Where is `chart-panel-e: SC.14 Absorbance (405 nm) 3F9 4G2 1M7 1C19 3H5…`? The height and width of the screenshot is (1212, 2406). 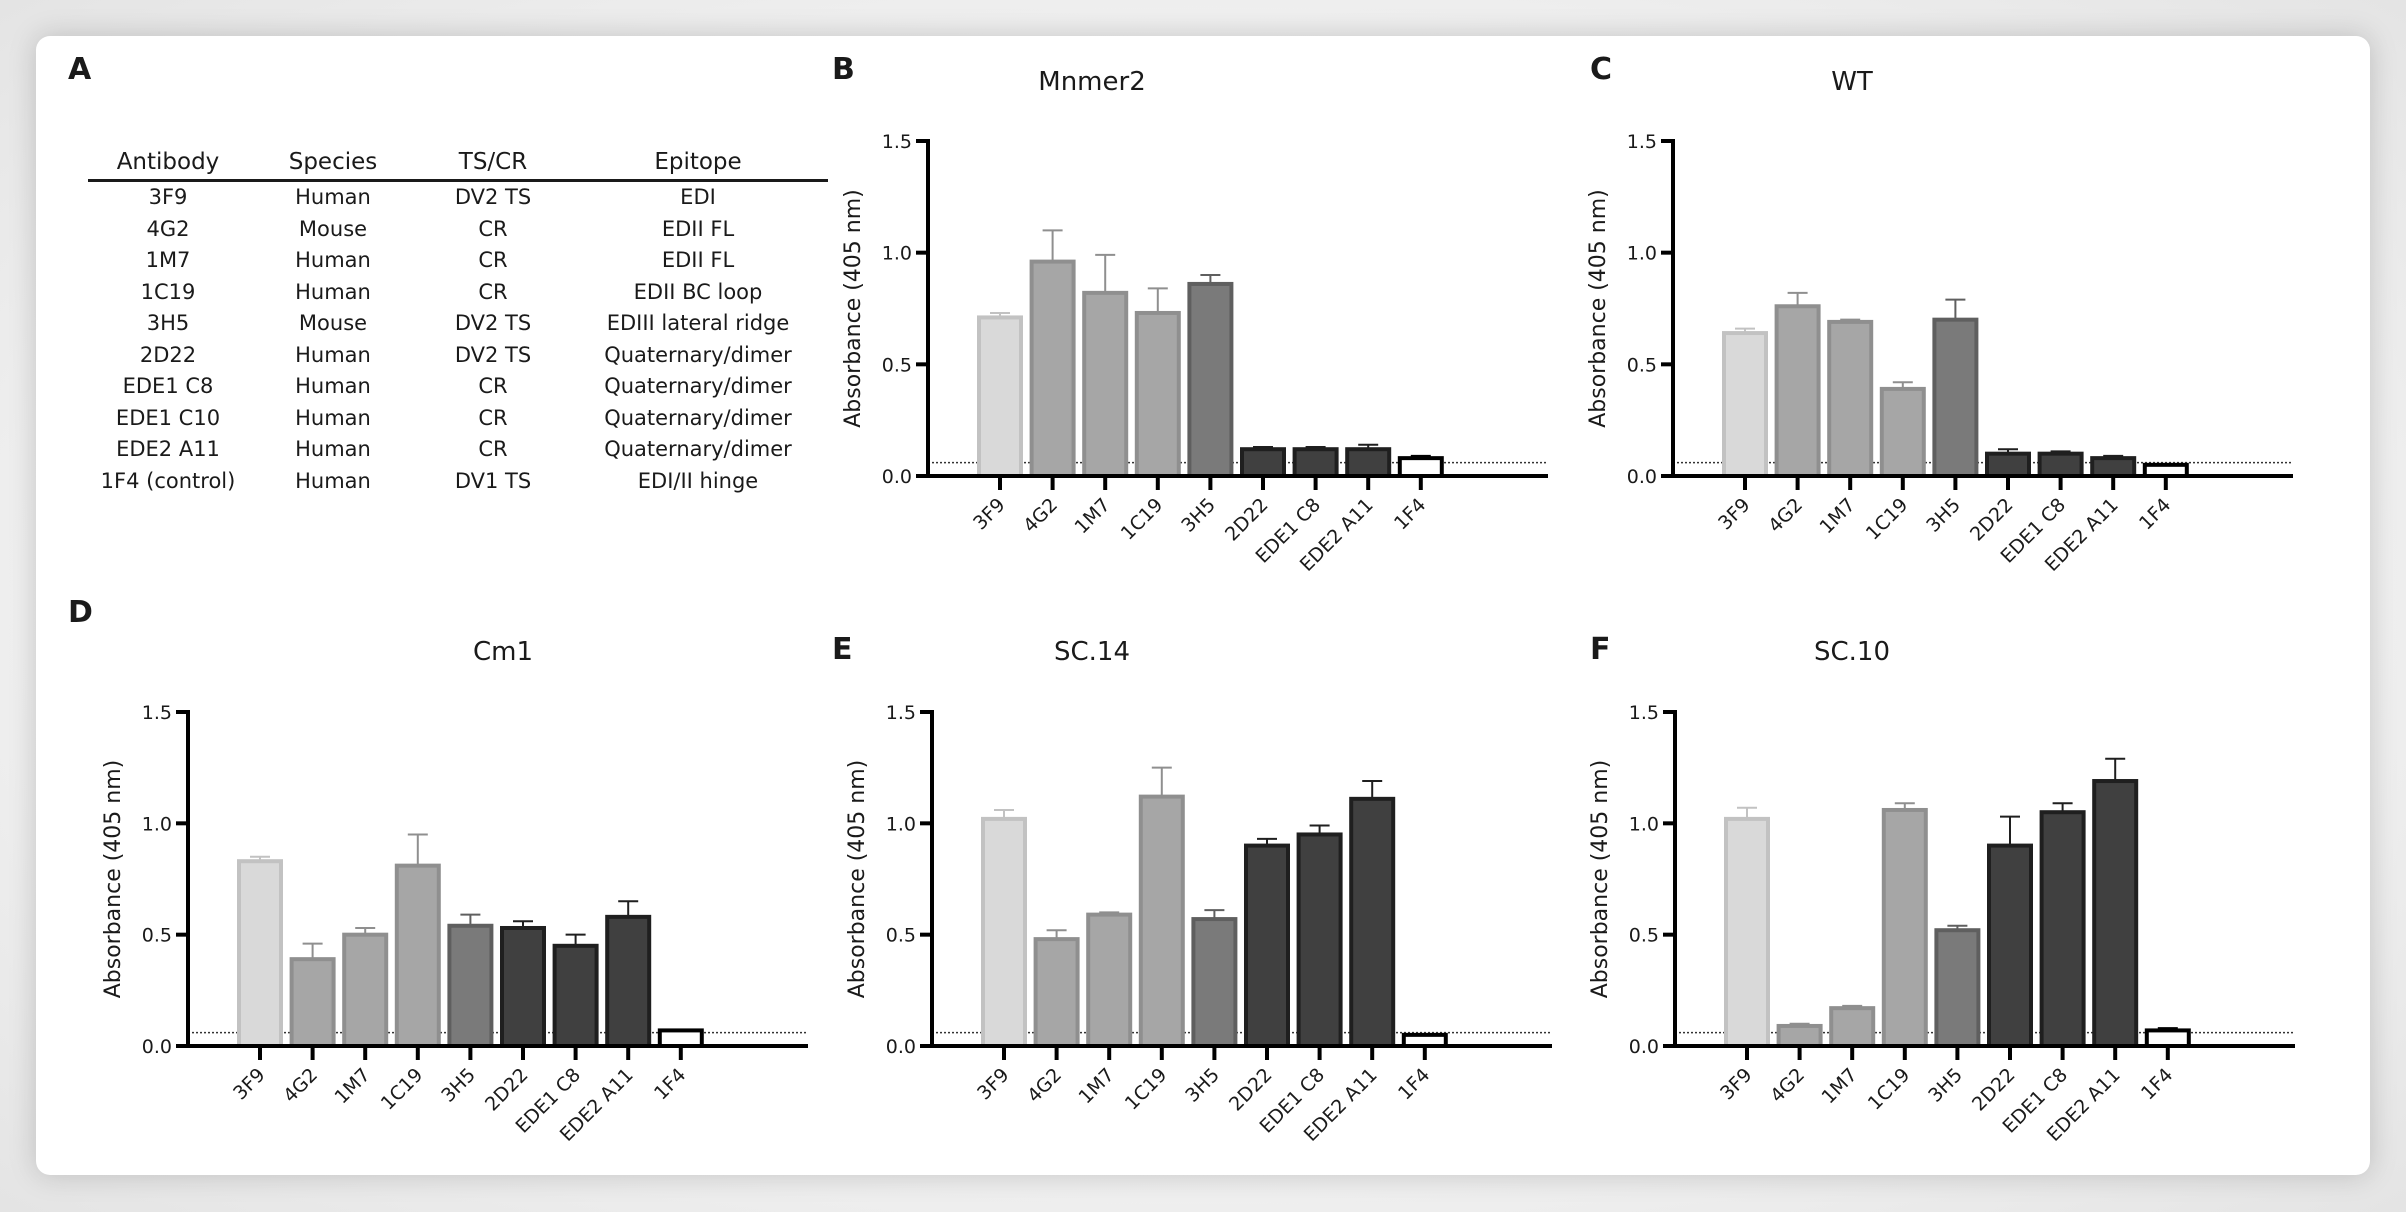
chart-panel-e: SC.14 Absorbance (405 nm) 3F9 4G2 1M7 1C19 3H5… is located at coordinates (1198, 891).